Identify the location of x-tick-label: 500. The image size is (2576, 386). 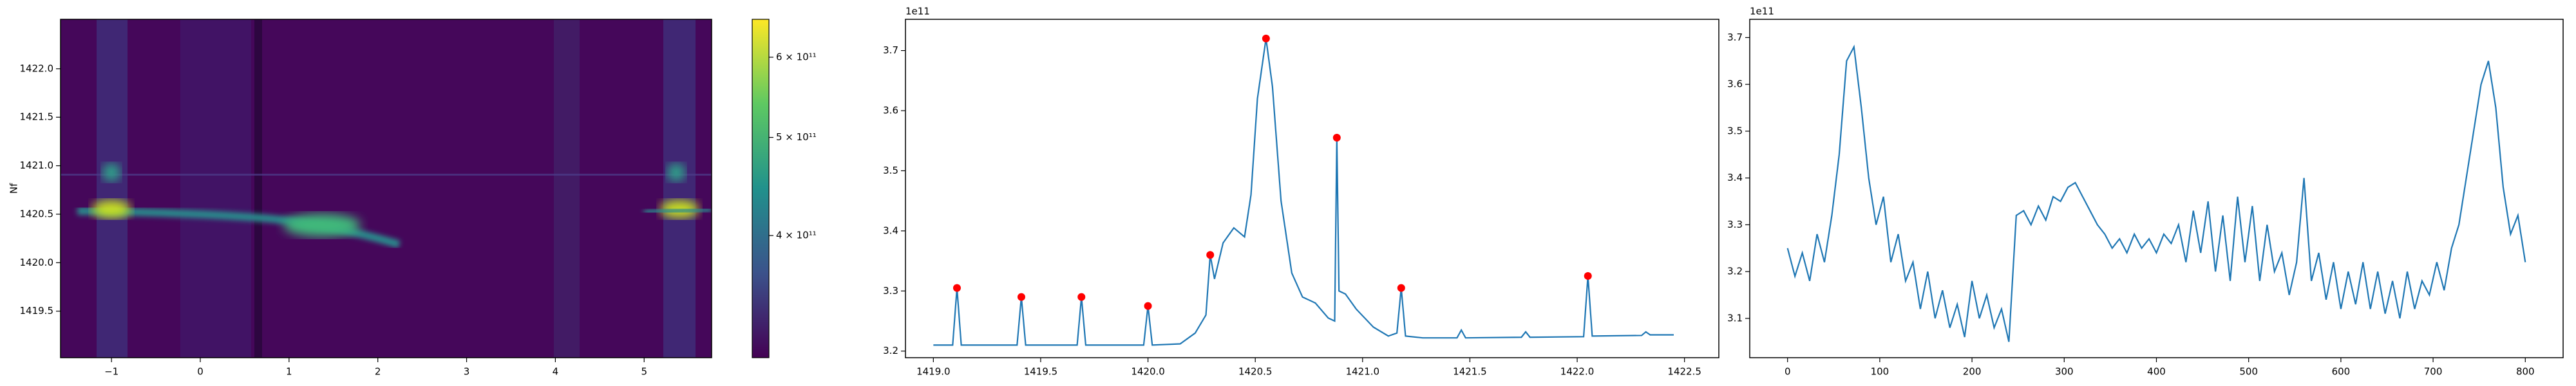
(2248, 372).